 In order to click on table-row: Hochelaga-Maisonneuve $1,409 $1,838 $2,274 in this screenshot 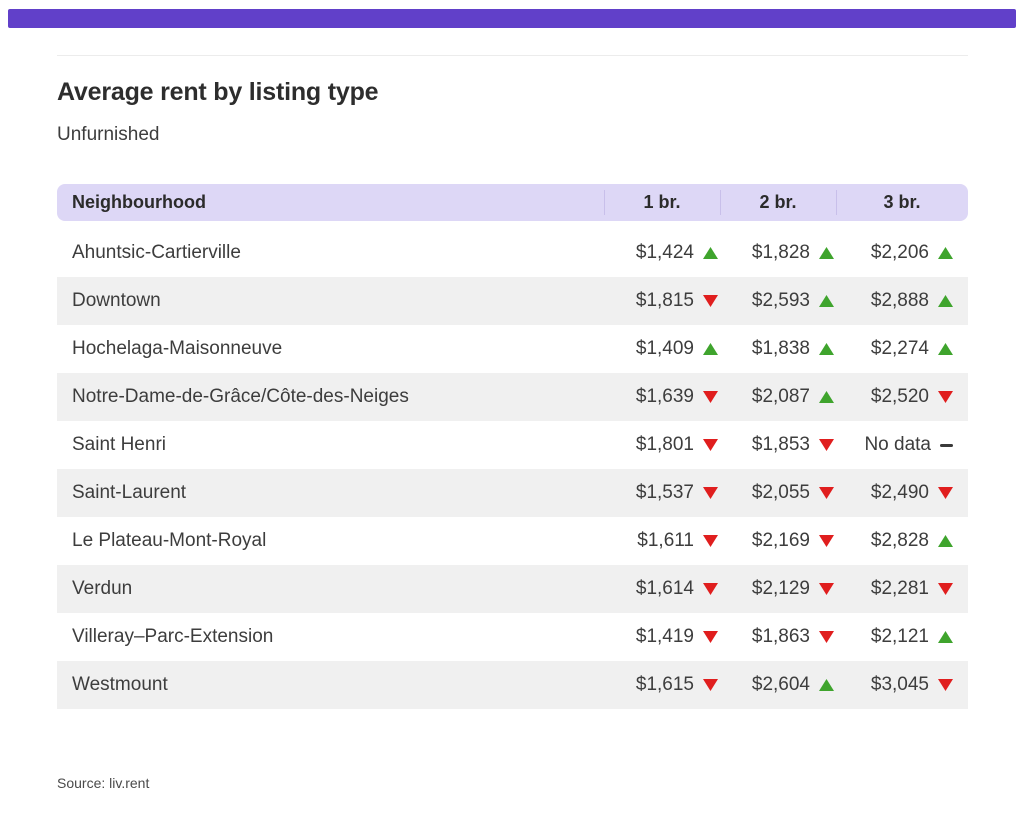, I will do `click(512, 349)`.